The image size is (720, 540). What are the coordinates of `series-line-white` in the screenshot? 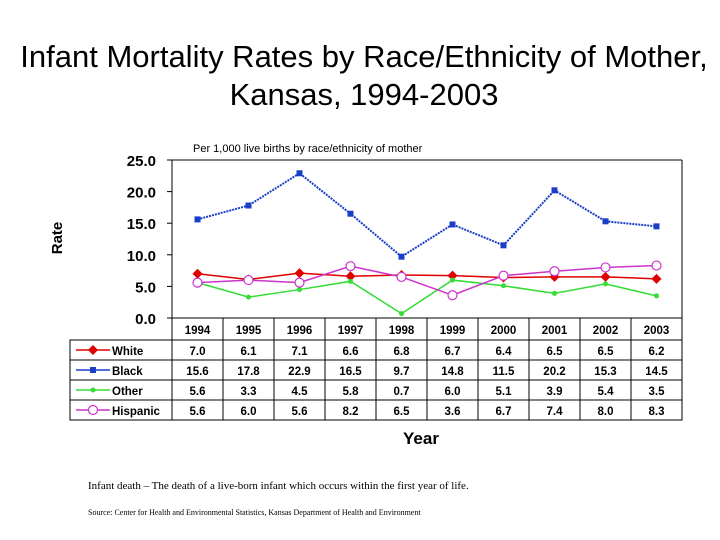 It's located at (427, 276).